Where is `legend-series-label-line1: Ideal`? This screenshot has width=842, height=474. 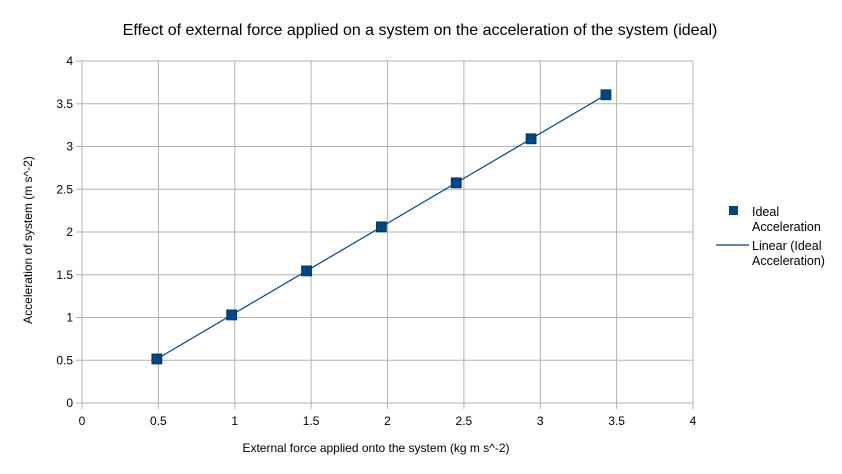 legend-series-label-line1: Ideal is located at coordinates (765, 212).